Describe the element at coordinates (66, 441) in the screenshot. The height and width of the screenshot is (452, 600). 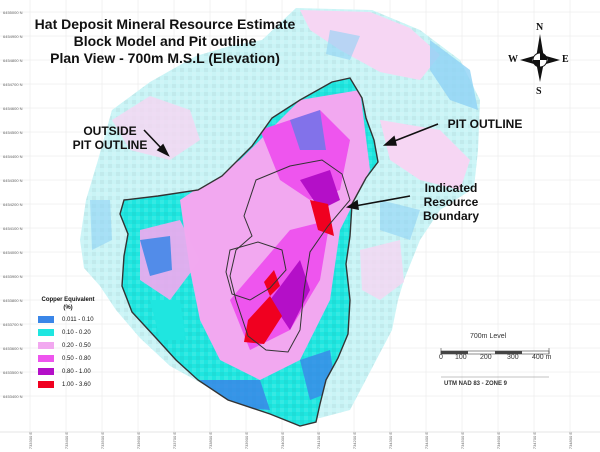
I see `easting-label: 733400 E` at that location.